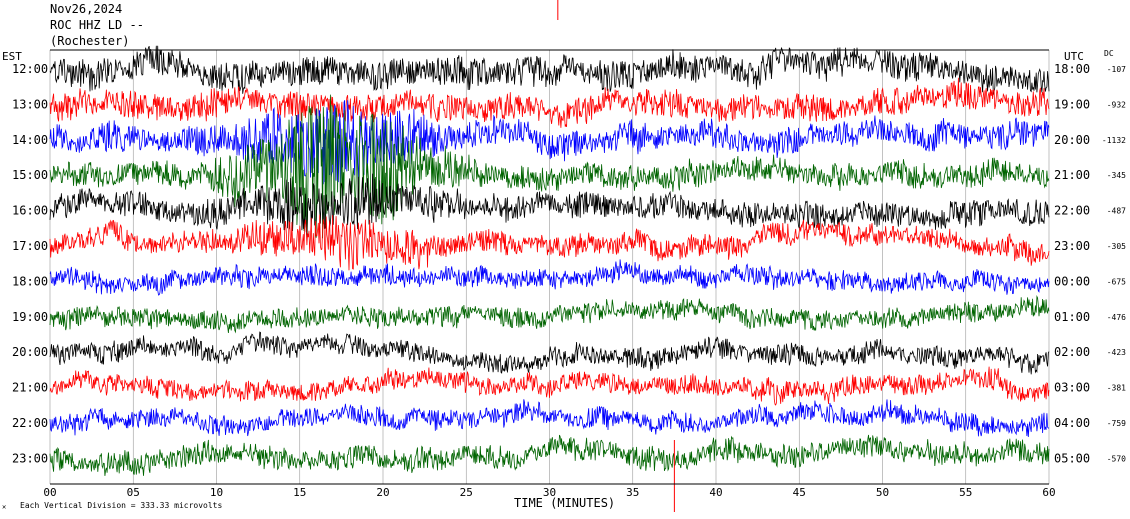 The image size is (1130, 519). I want to click on x-tick-labels: 00 05 10 15 20 25 30 35 40 45 50 55 60, so click(549, 492).